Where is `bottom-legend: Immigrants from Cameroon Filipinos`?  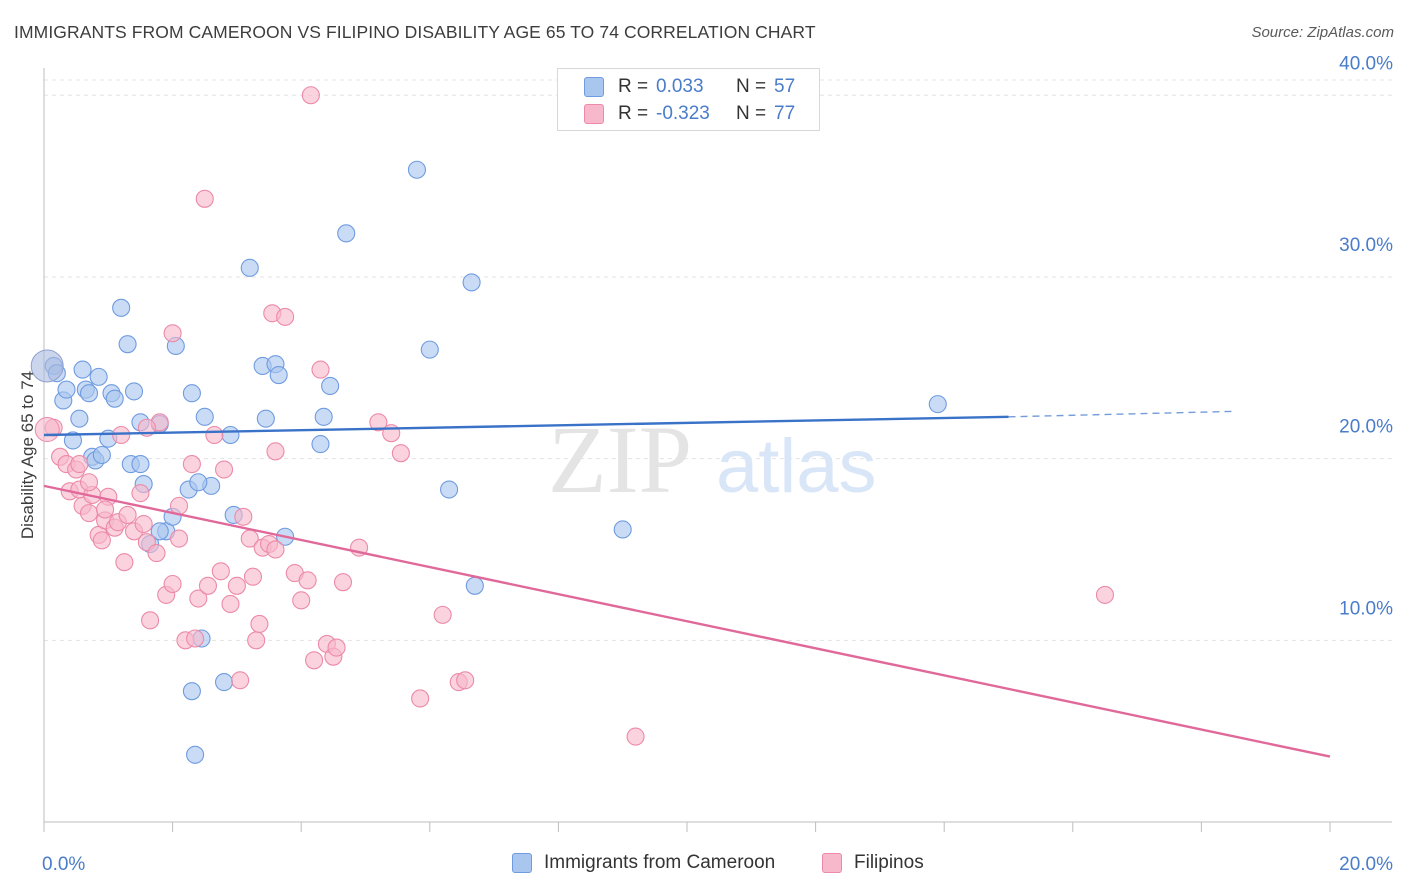
bottom-legend: Immigrants from Cameroon Filipinos is located at coordinates (703, 865).